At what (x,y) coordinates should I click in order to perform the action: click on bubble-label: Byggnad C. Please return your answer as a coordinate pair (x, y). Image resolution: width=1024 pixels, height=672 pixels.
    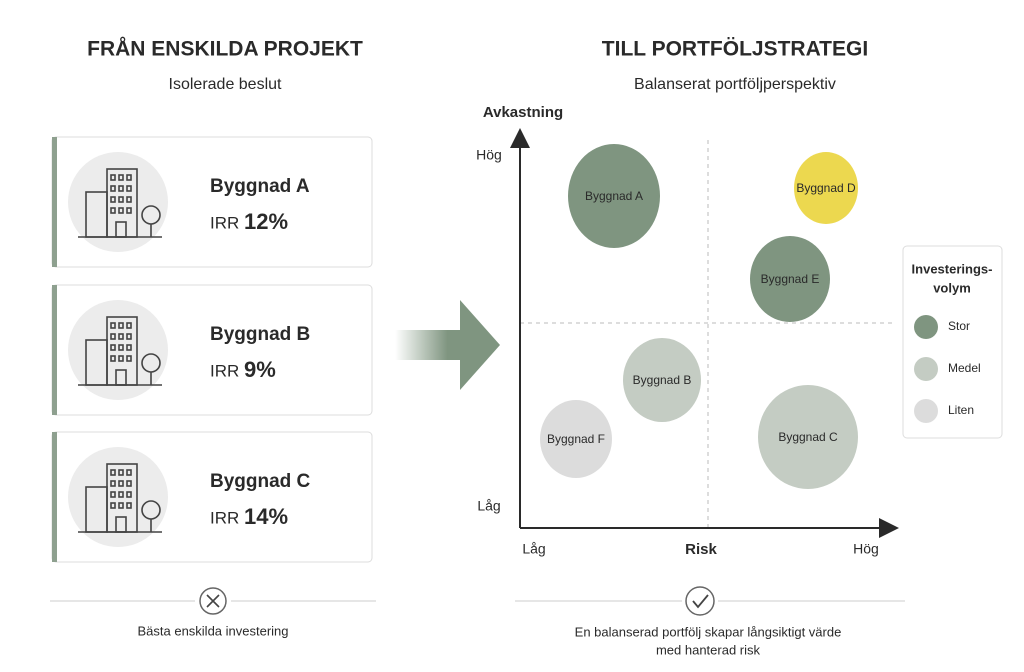
    Looking at the image, I should click on (808, 437).